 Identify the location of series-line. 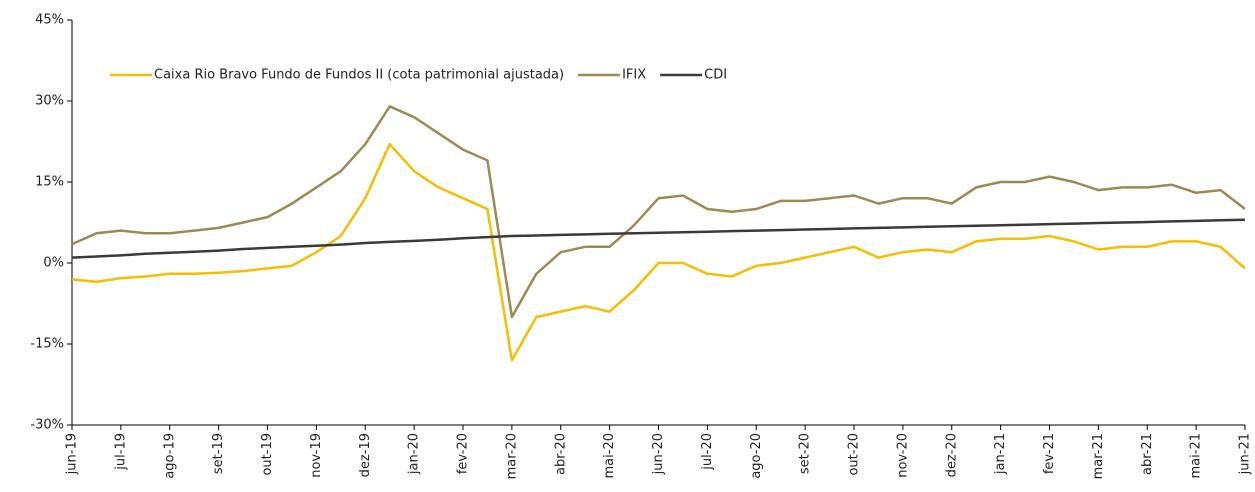
(658, 238).